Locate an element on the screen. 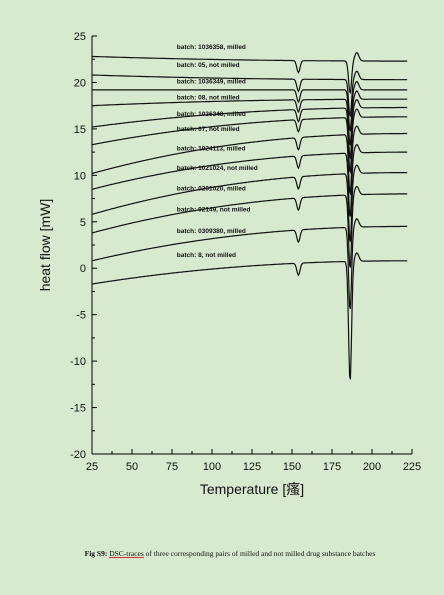 The height and width of the screenshot is (595, 444). x-tick-label: 75 is located at coordinates (172, 467).